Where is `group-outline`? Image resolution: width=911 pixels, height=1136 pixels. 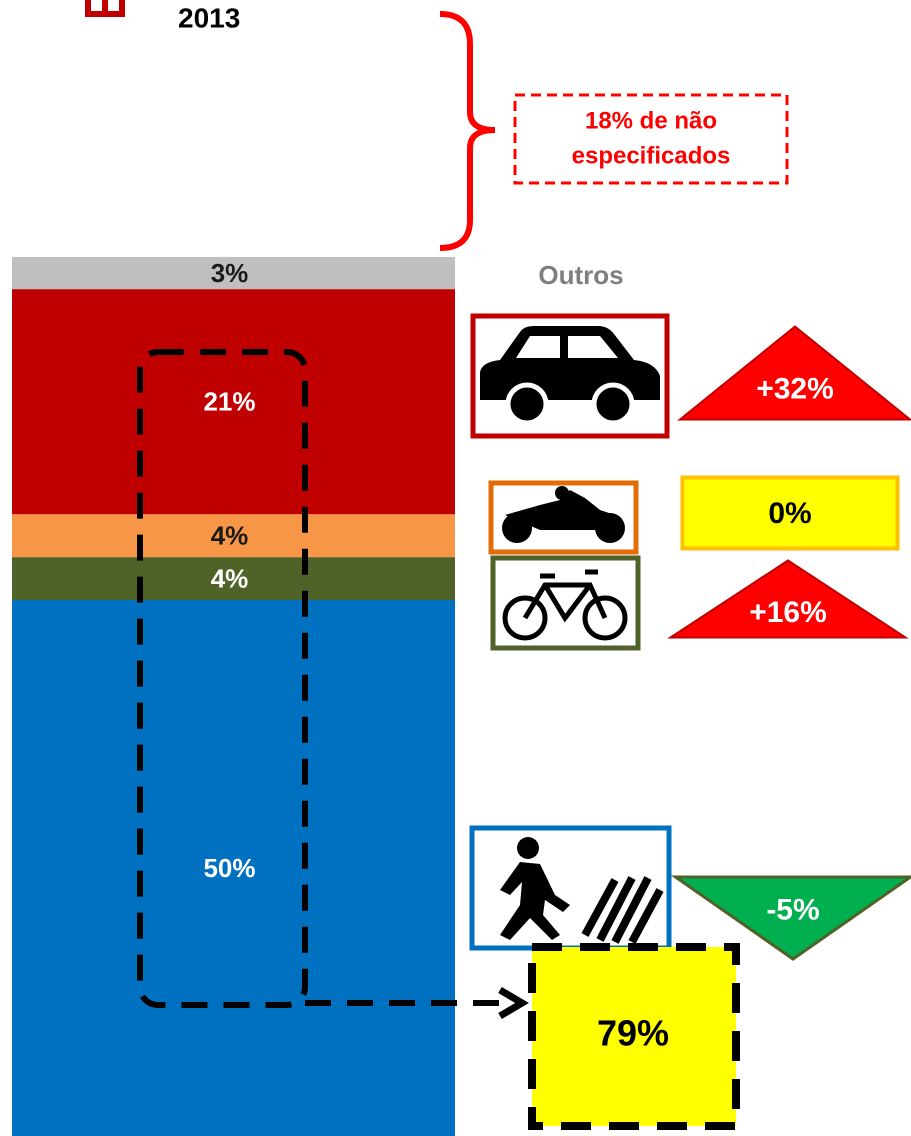
group-outline is located at coordinates (222, 678).